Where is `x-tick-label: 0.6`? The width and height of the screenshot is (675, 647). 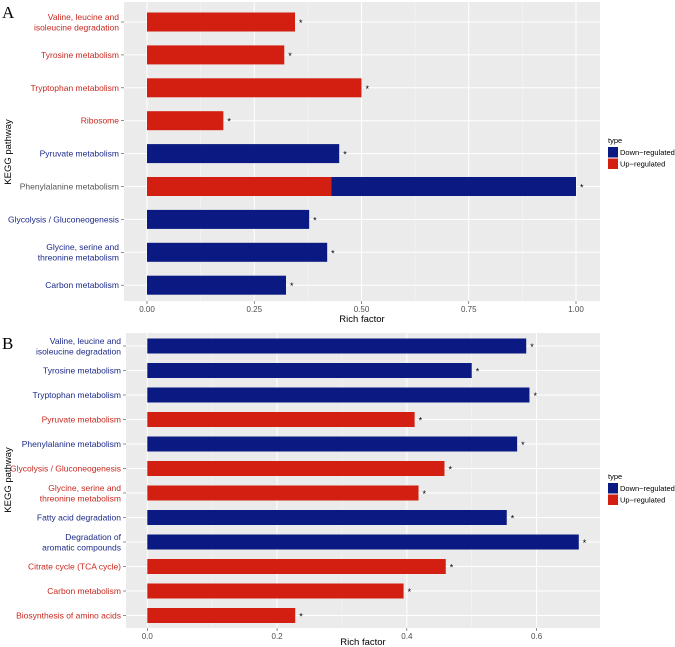
x-tick-label: 0.6 is located at coordinates (537, 636).